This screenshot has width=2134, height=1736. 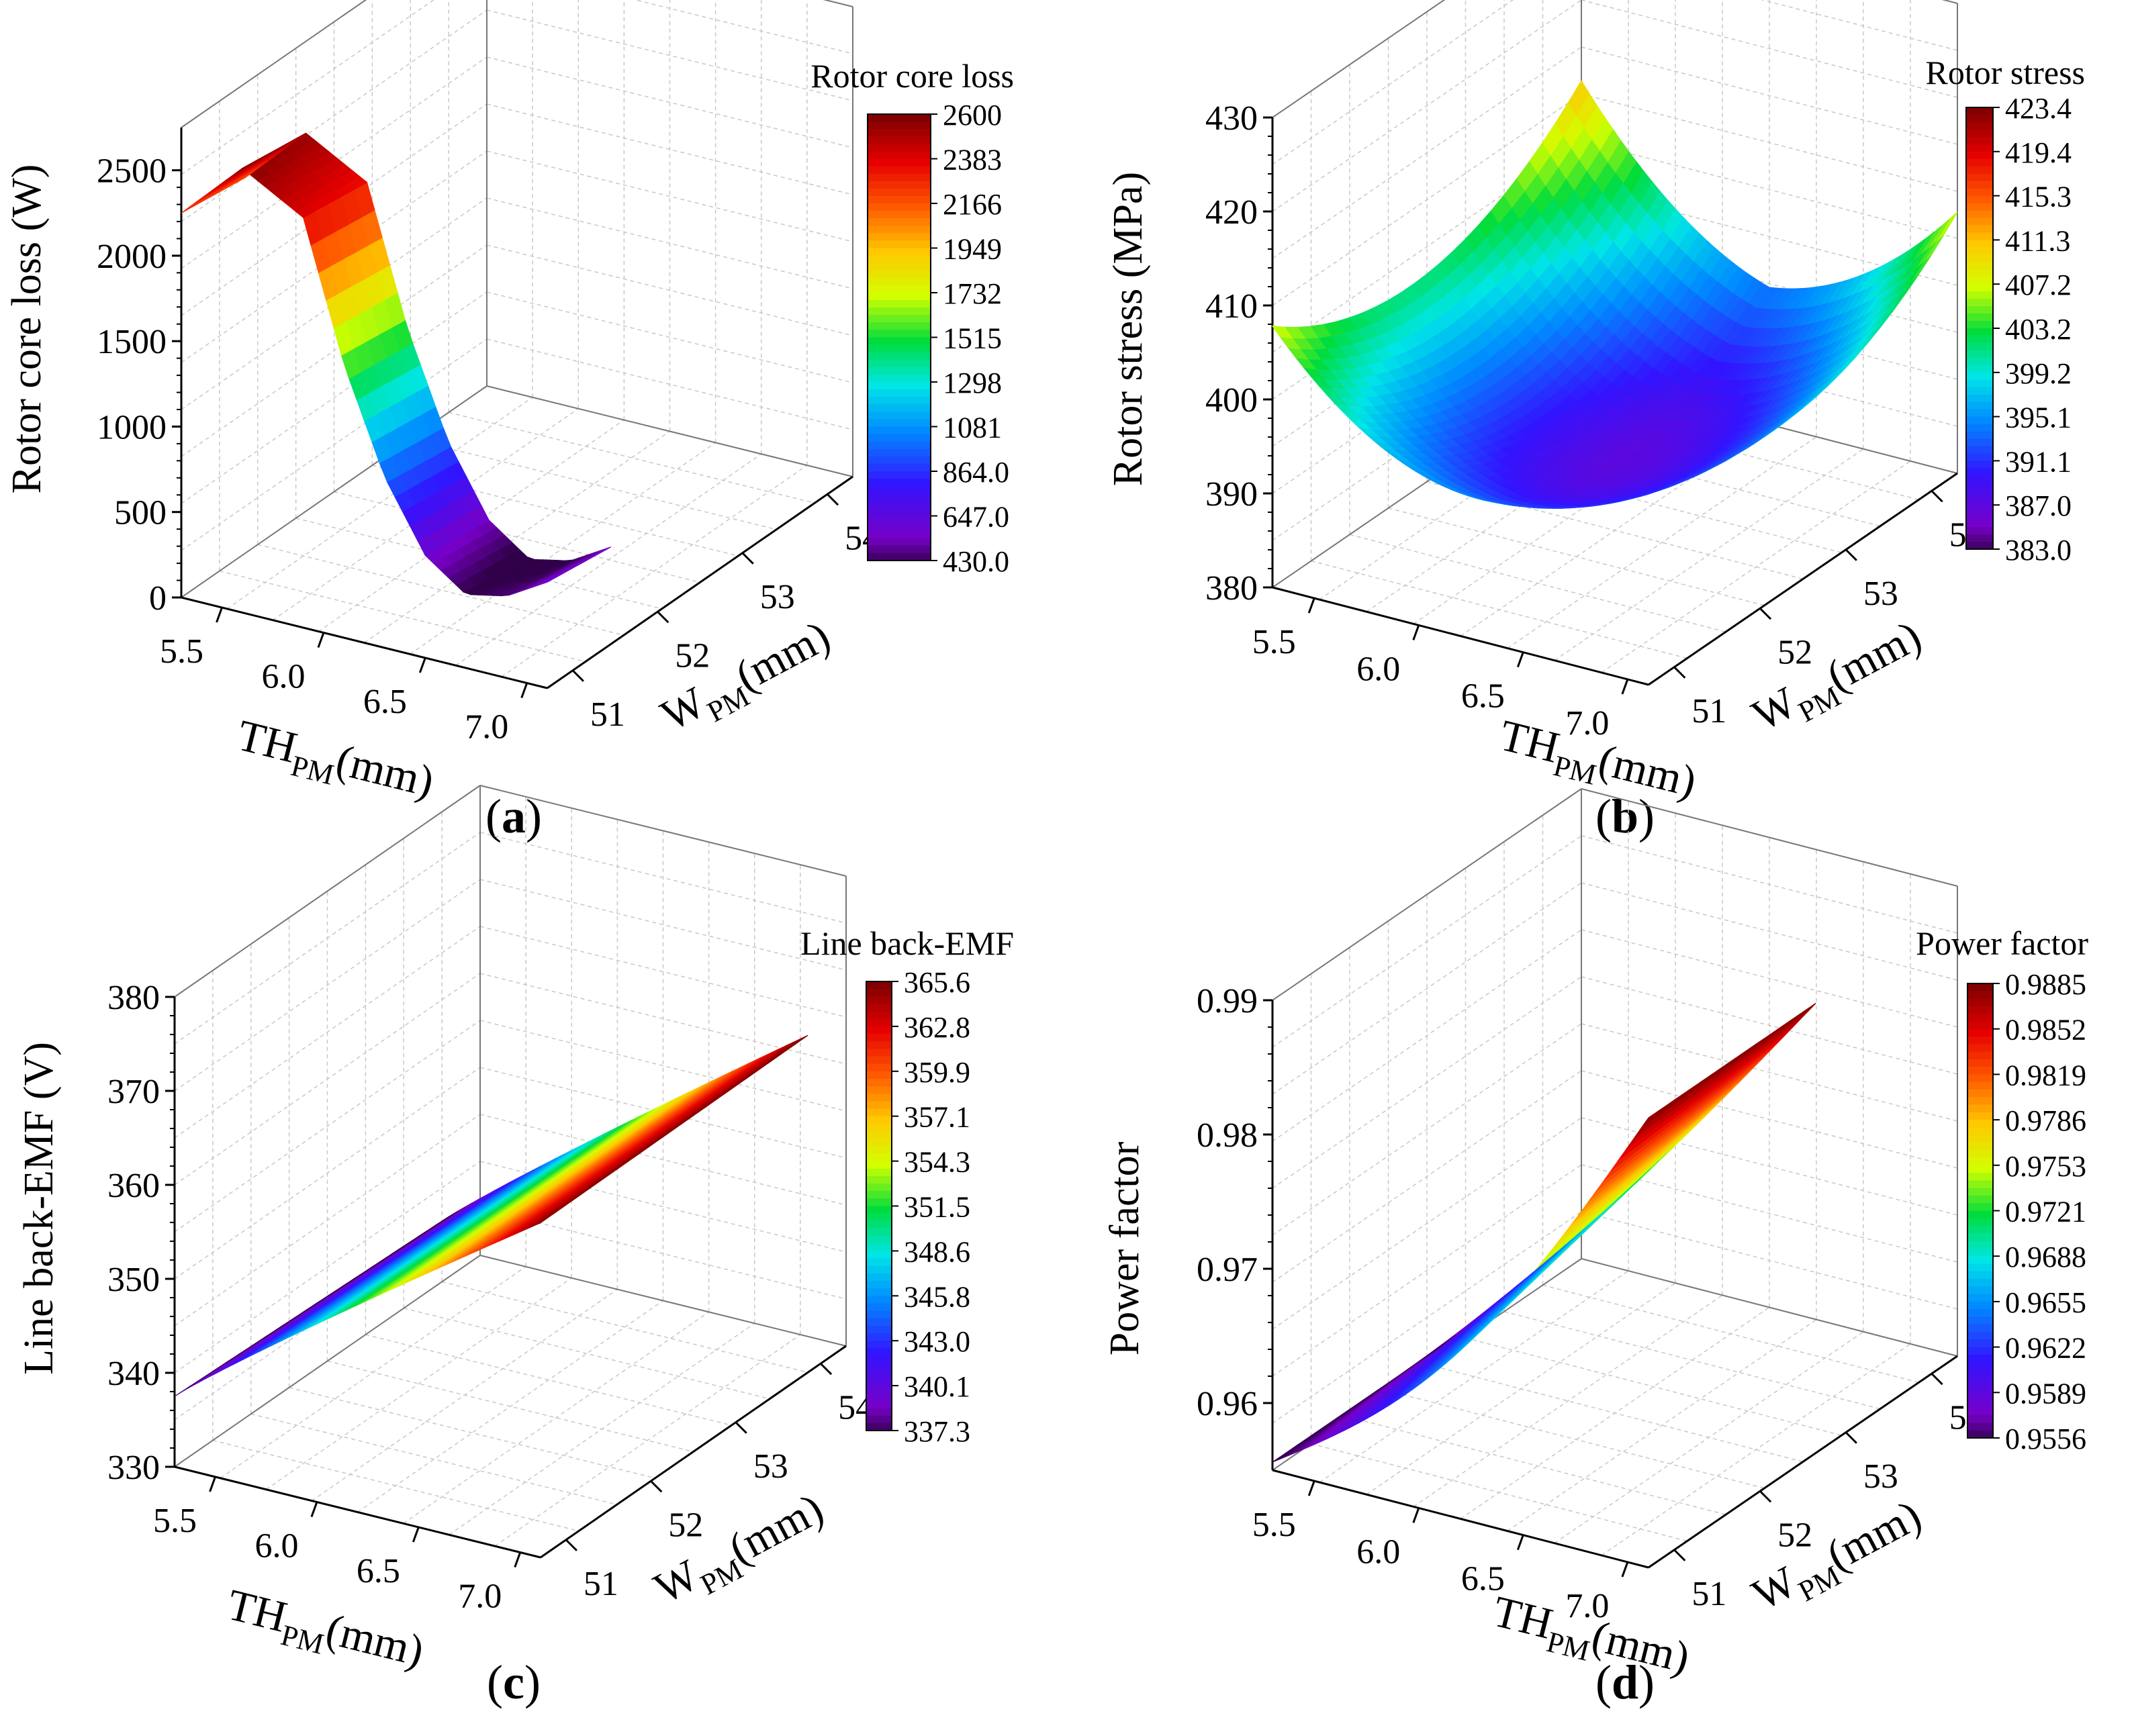 What do you see at coordinates (1625, 1682) in the screenshot?
I see `panel-label-letter: d` at bounding box center [1625, 1682].